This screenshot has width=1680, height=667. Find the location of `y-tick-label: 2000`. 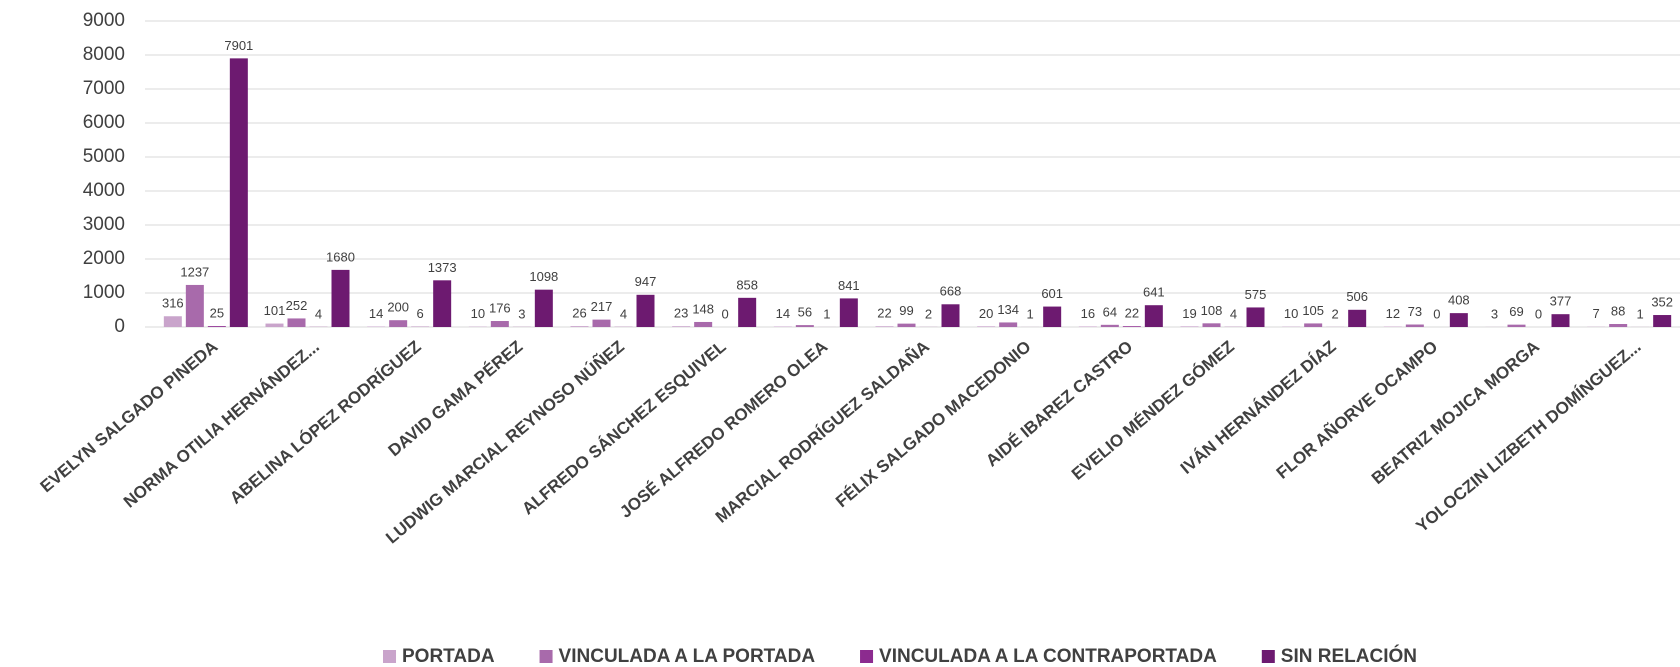

y-tick-label: 2000 is located at coordinates (104, 258).